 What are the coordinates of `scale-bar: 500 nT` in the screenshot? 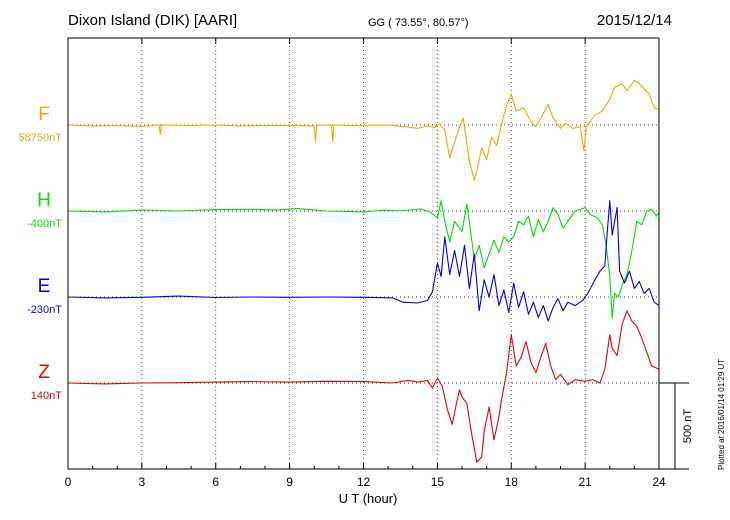 It's located at (676, 426).